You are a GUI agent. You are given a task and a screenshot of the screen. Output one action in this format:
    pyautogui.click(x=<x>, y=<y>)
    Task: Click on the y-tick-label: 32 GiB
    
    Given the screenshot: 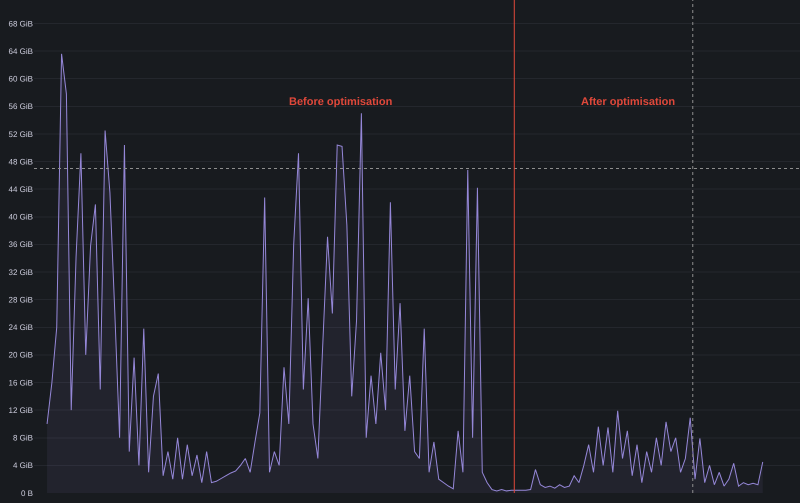 What is the action you would take?
    pyautogui.click(x=20, y=272)
    